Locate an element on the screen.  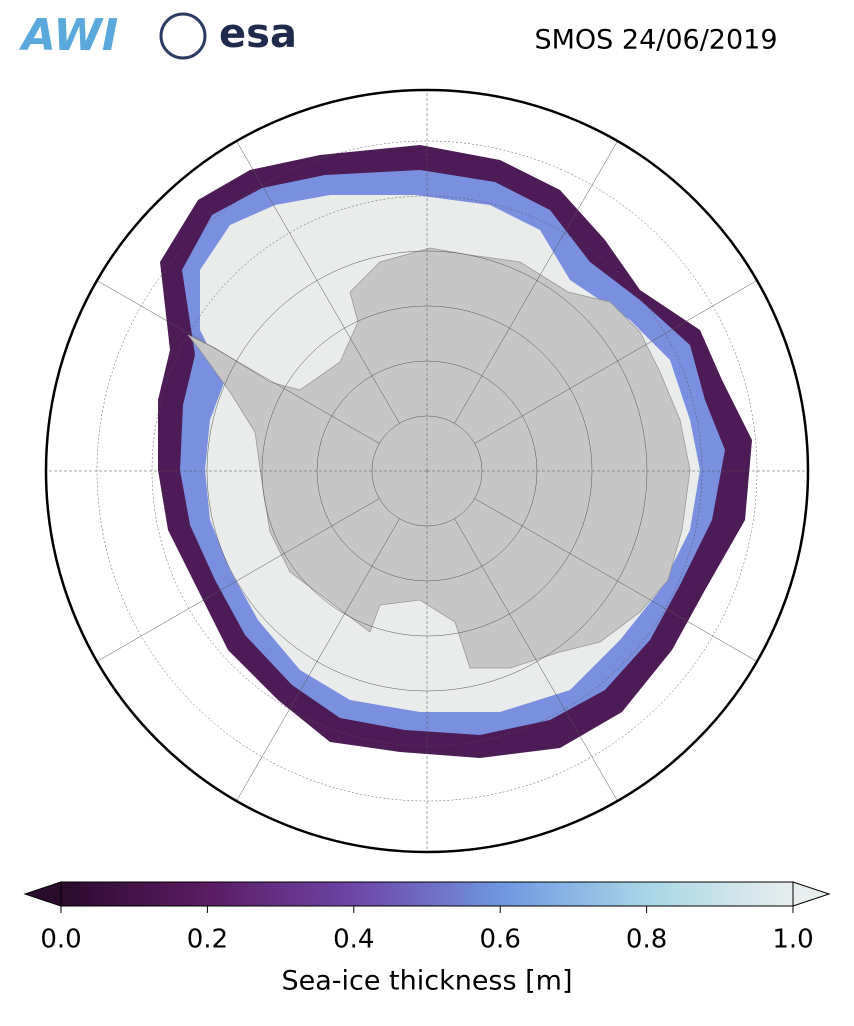
esa-logo: esa is located at coordinates (258, 34).